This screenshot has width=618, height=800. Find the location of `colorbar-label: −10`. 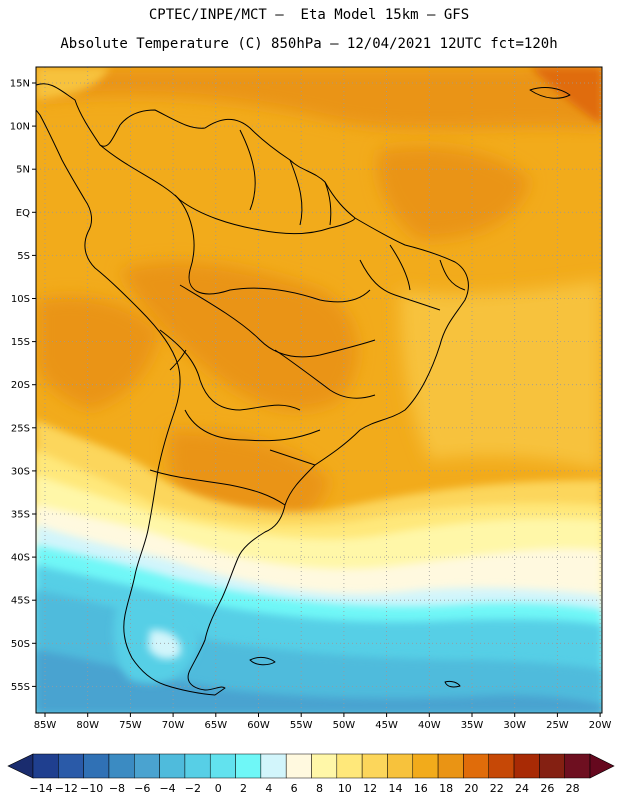

colorbar-label: −10 is located at coordinates (91, 788).